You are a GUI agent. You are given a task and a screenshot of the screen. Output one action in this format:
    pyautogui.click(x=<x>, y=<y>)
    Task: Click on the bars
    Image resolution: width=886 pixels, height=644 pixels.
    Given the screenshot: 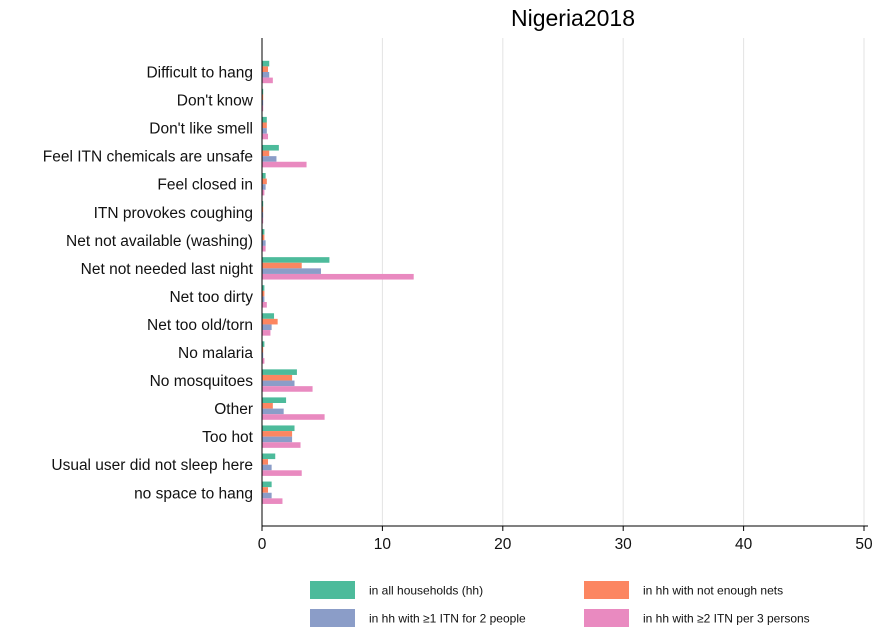 What is the action you would take?
    pyautogui.click(x=338, y=282)
    